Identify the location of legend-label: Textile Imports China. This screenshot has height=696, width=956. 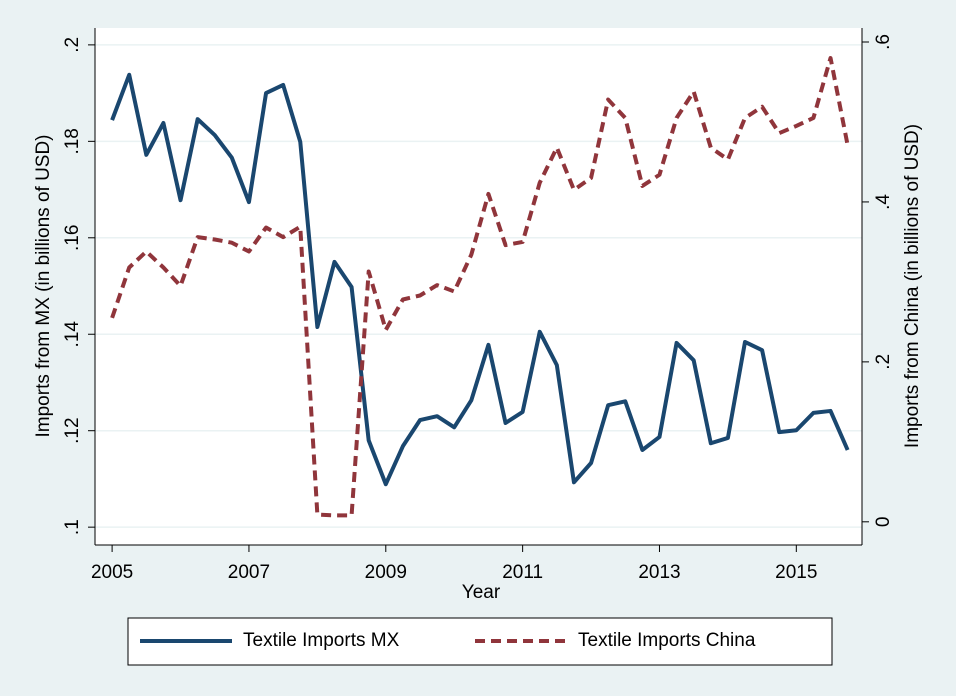
(667, 640).